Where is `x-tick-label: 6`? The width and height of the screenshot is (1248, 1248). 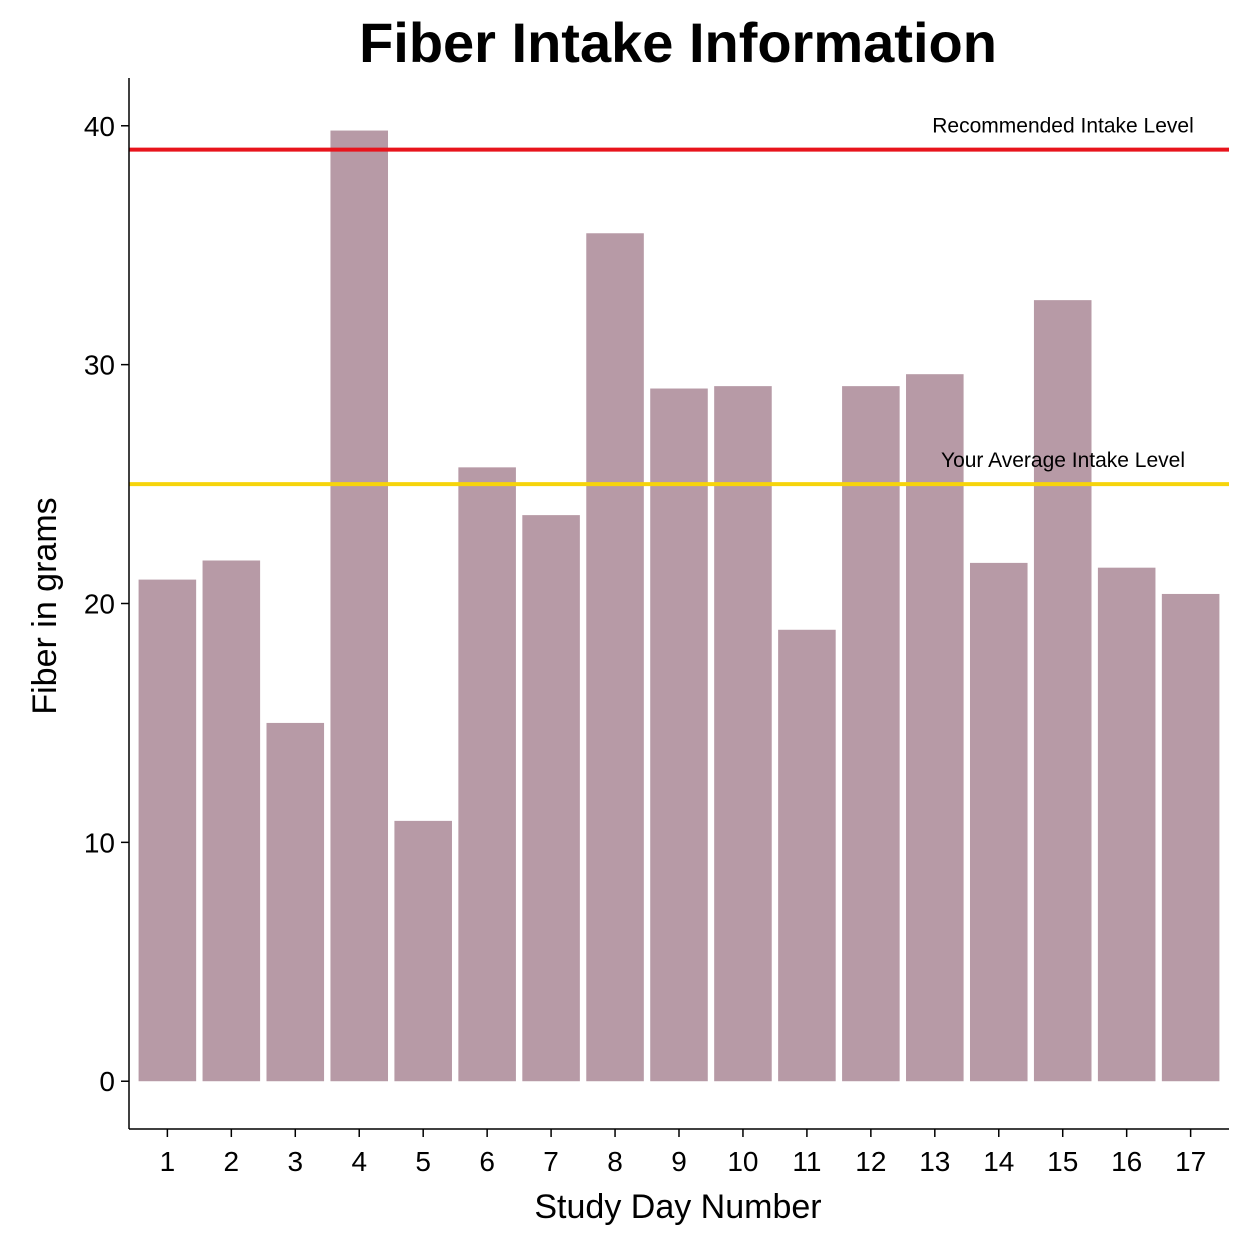 x-tick-label: 6 is located at coordinates (487, 1161).